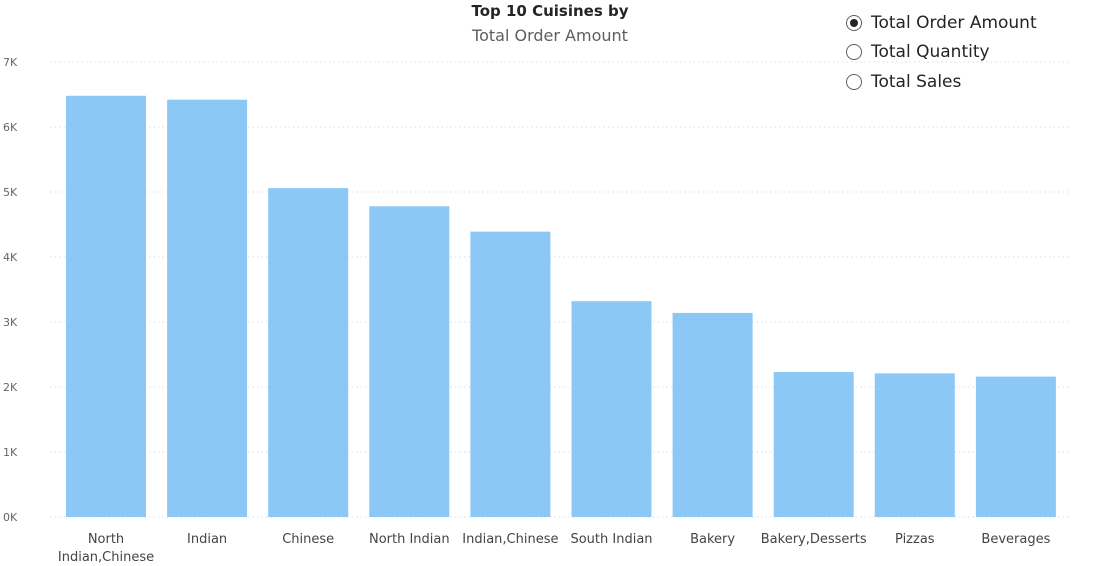 The image size is (1097, 566). What do you see at coordinates (308, 539) in the screenshot?
I see `x-tick-label: Chinese` at bounding box center [308, 539].